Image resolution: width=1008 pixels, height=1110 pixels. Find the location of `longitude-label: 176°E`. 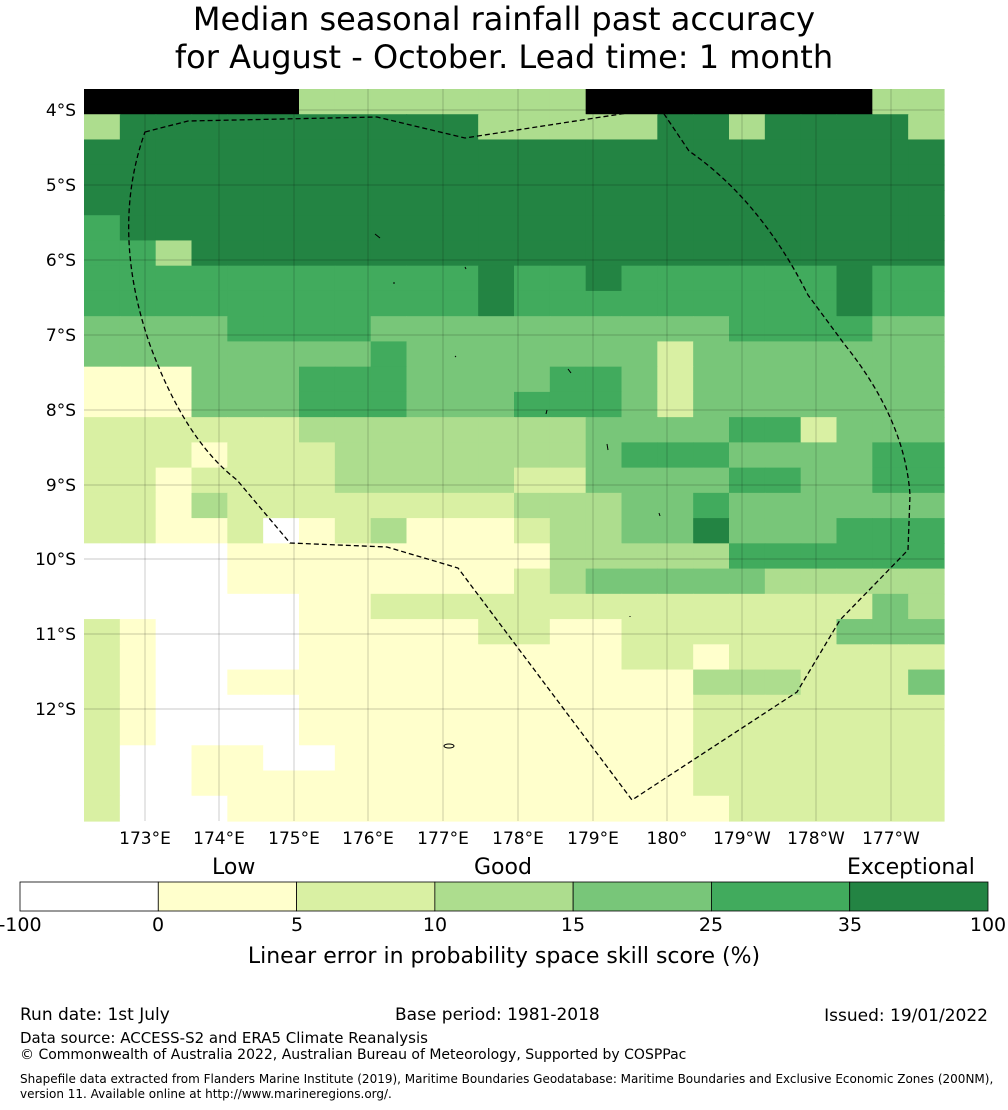

longitude-label: 176°E is located at coordinates (368, 839).